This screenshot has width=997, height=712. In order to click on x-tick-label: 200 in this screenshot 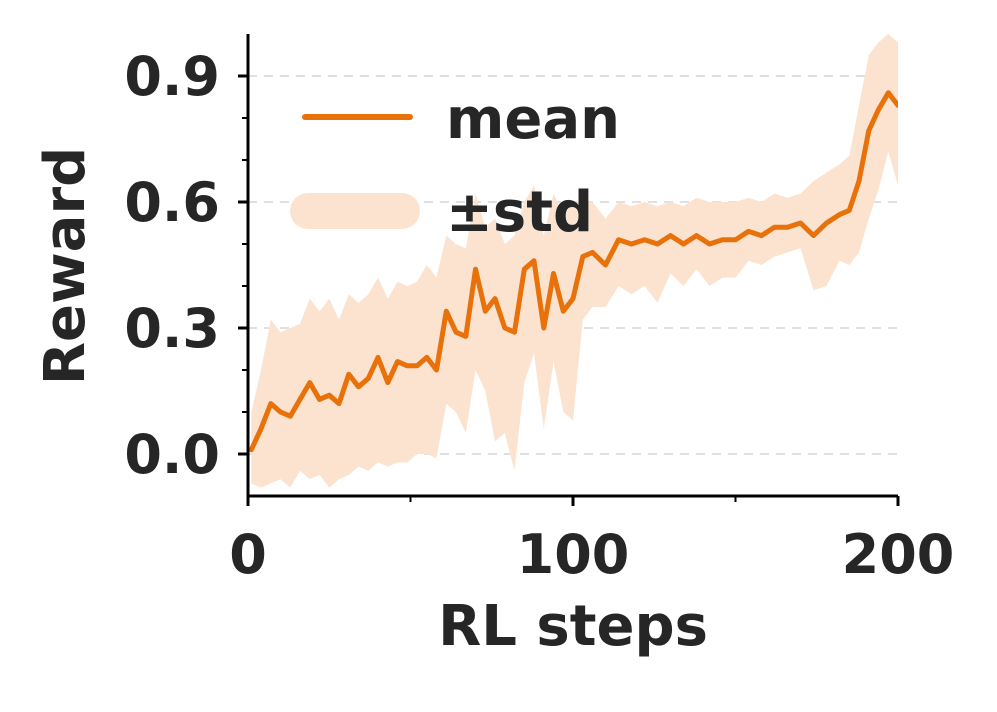, I will do `click(898, 554)`.